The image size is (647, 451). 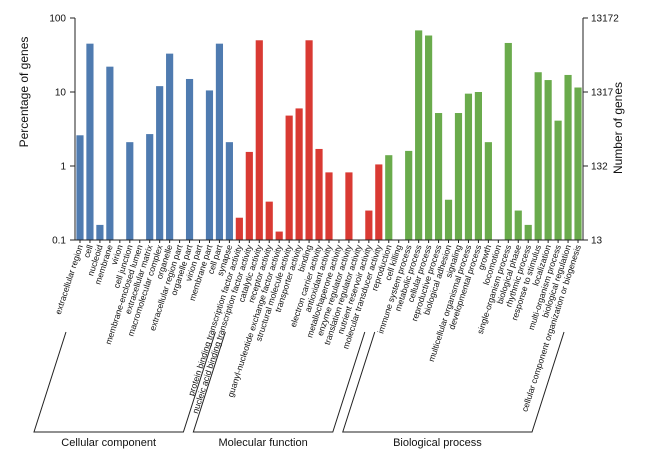 I want to click on bar-biological-phase, so click(x=518, y=225).